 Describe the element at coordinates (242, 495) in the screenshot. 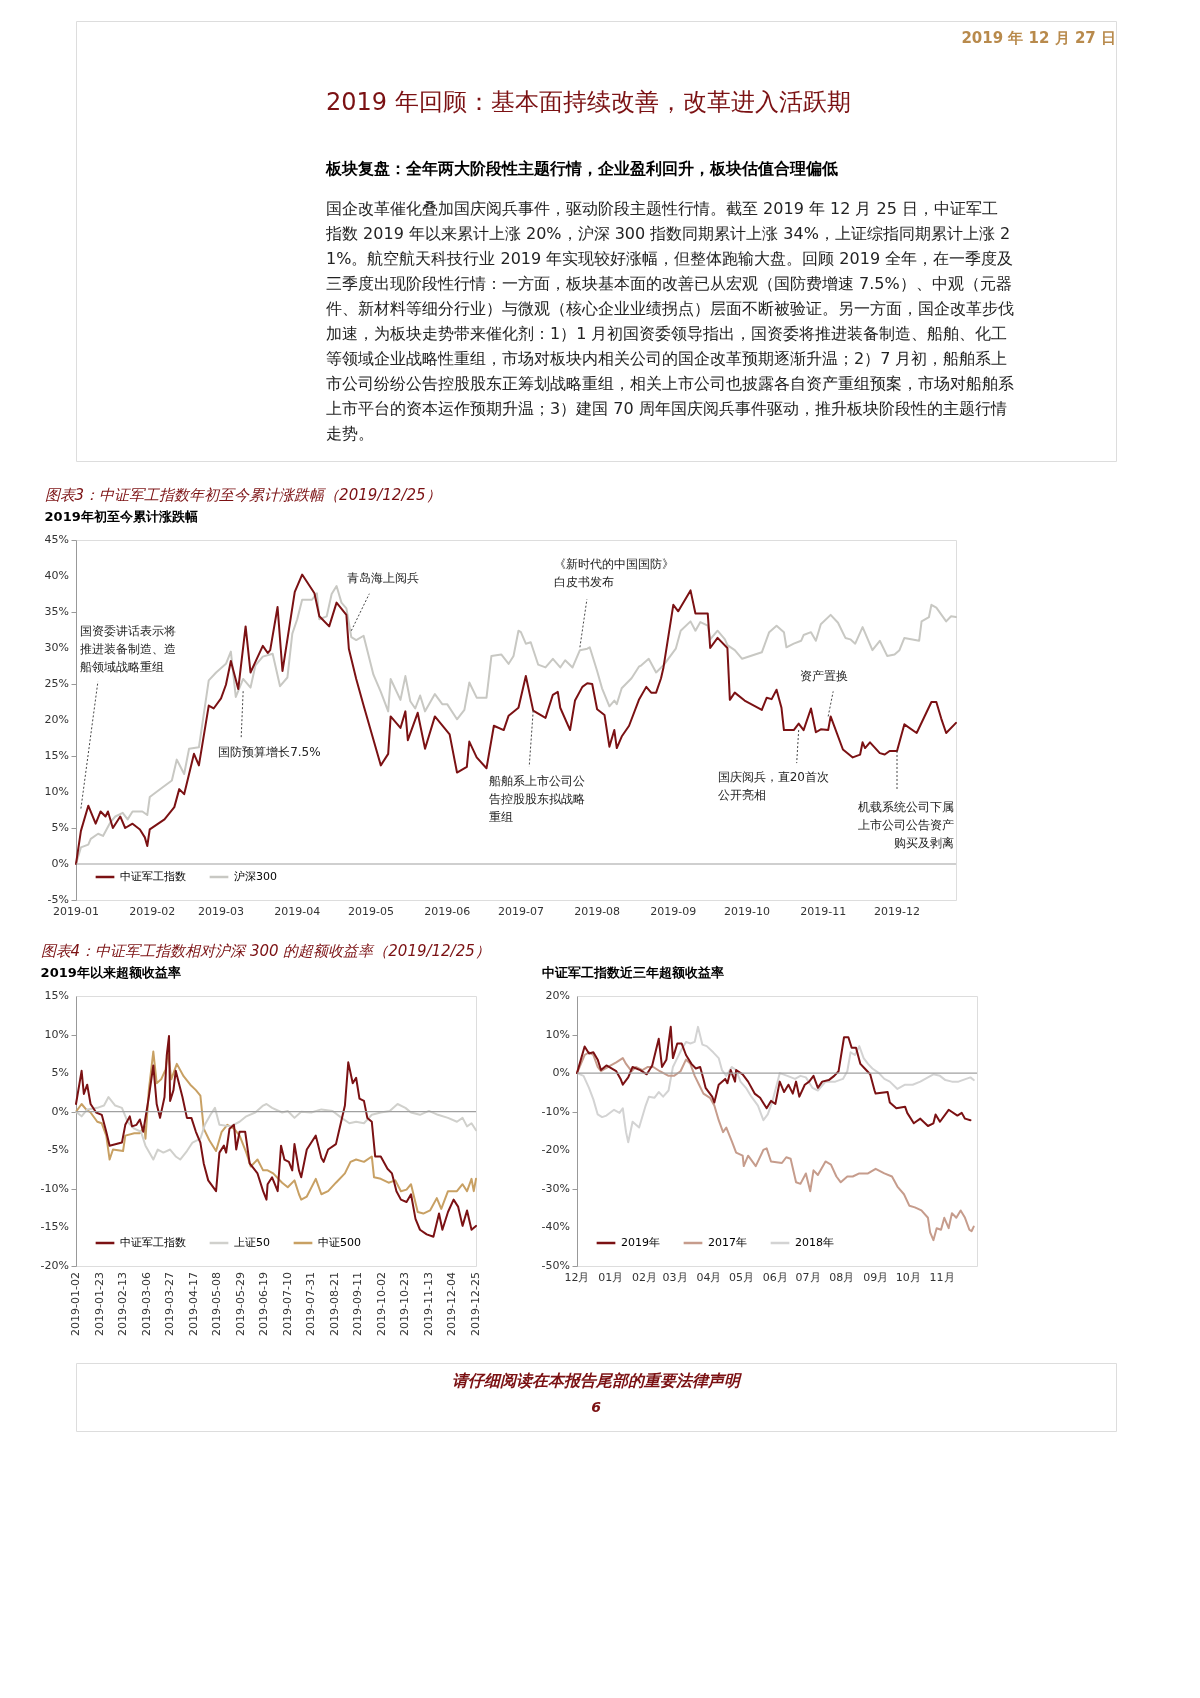

I see `chart-title: 图表3：中证军工指数年初至今累计涨跌幅（2019/12/25）` at that location.